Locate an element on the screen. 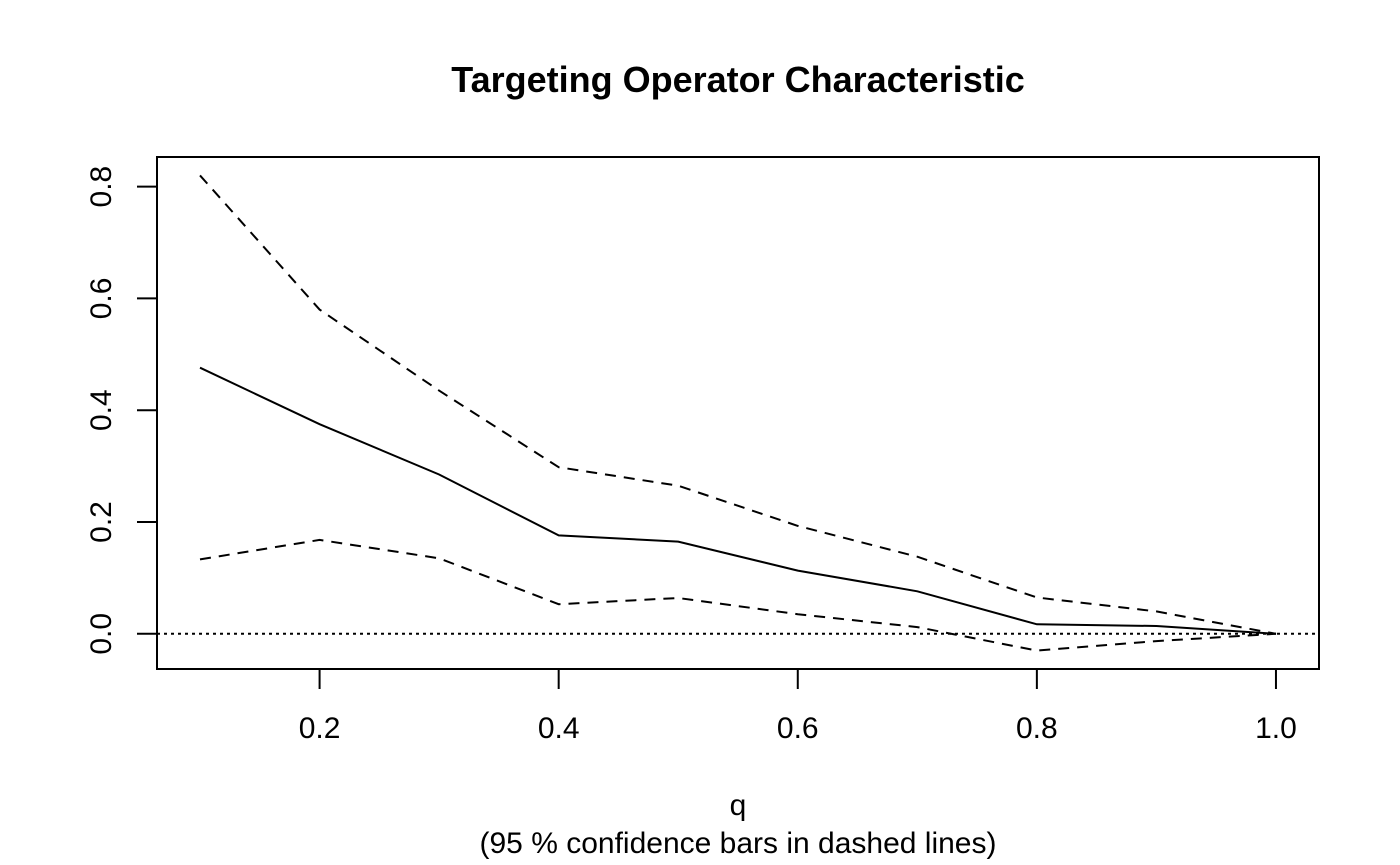 This screenshot has width=1400, height=865. y-tick-label: 0.4 is located at coordinates (101, 410).